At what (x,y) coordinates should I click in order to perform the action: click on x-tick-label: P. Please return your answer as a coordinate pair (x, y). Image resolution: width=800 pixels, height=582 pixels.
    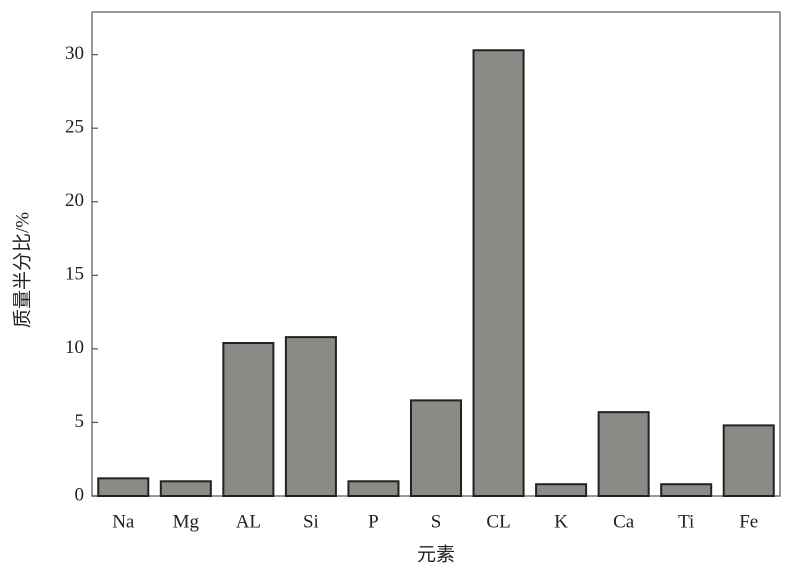
    Looking at the image, I should click on (373, 521).